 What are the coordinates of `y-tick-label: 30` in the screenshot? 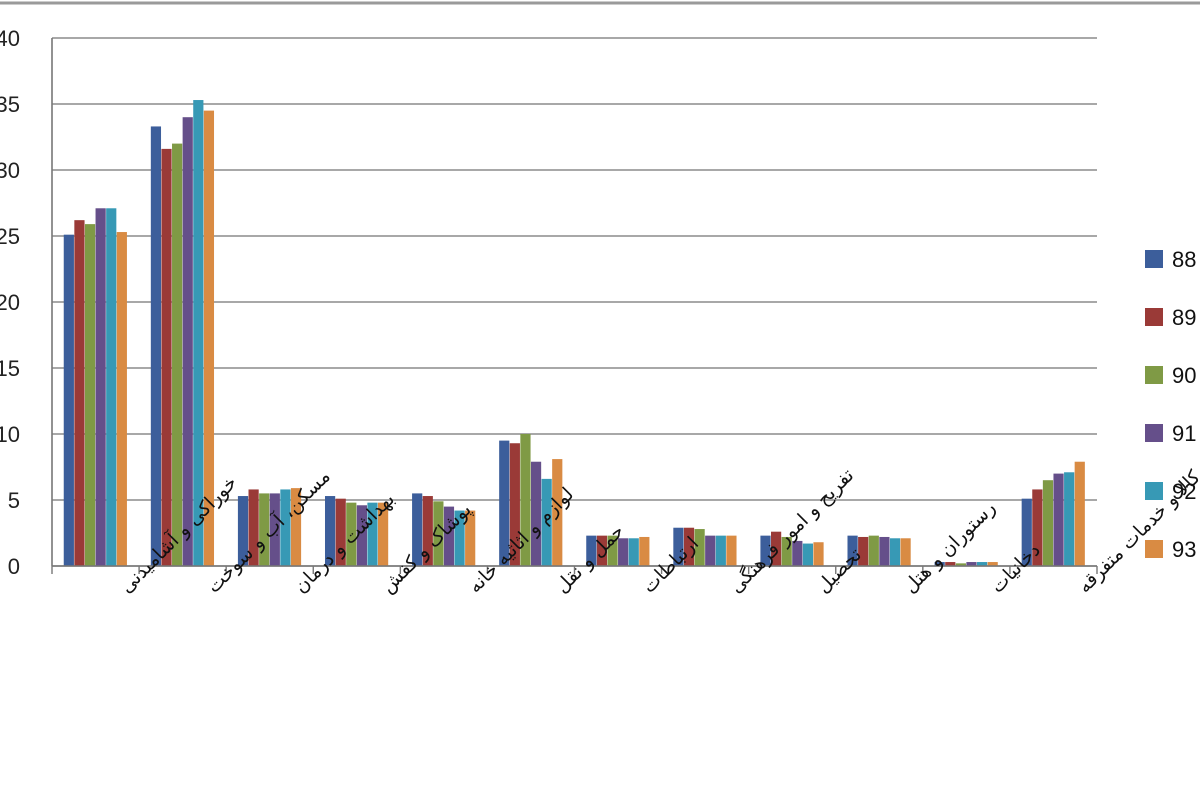 It's located at (10, 170).